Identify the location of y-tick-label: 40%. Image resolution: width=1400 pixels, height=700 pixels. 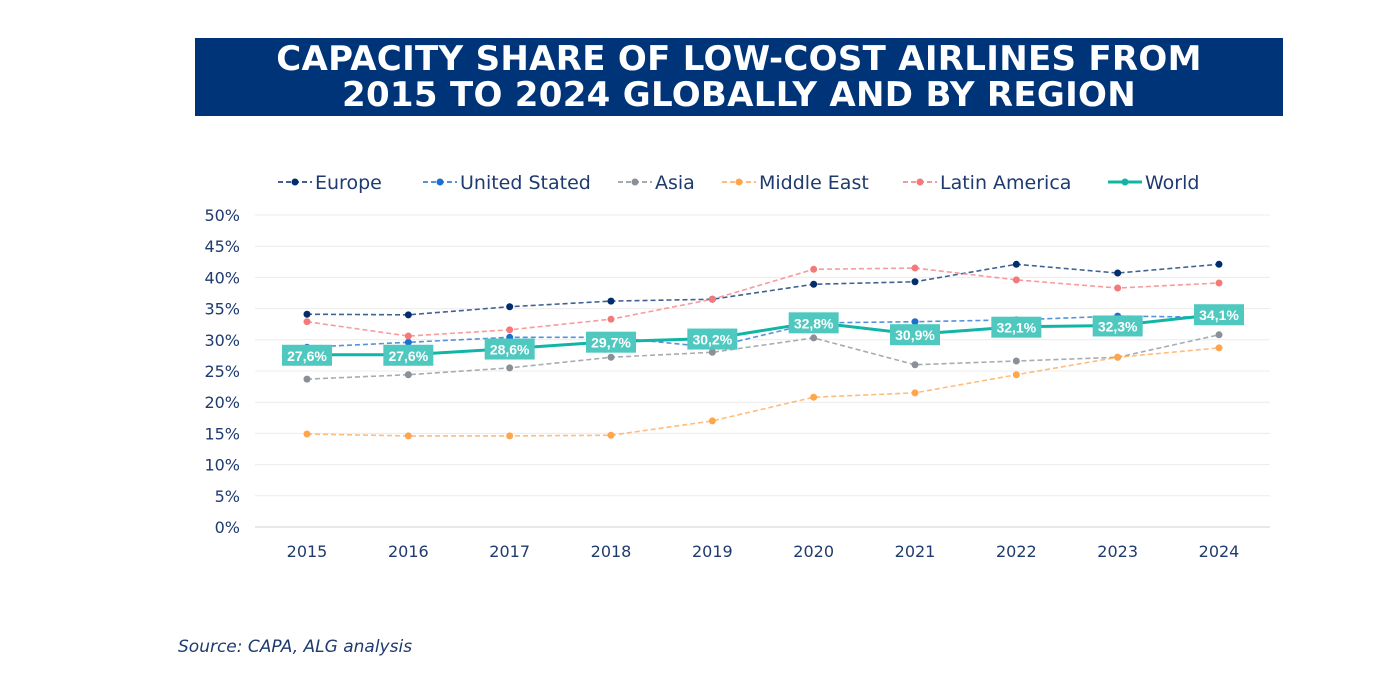
(222, 277).